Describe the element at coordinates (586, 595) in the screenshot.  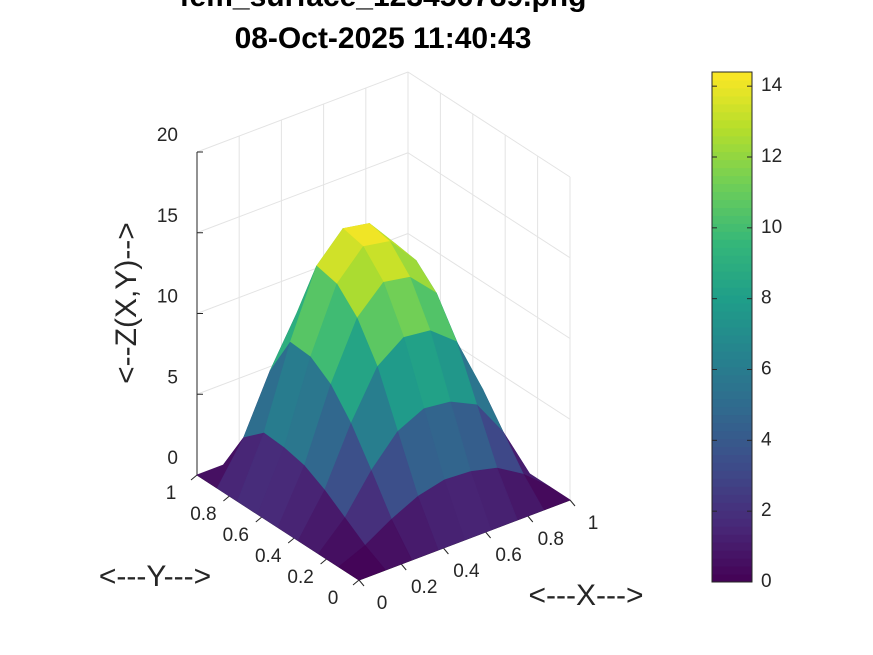
I see `x-axis-label: <---X--->` at that location.